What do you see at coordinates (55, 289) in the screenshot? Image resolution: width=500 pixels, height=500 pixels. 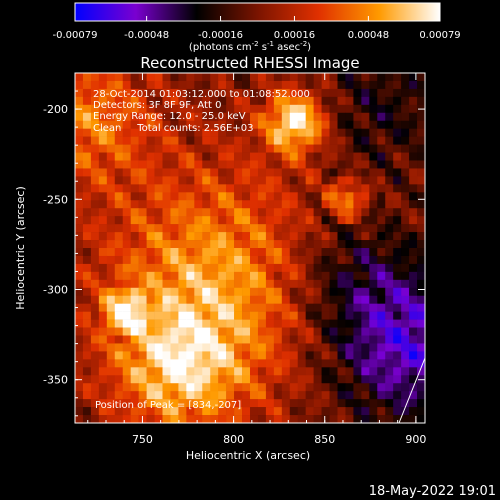 I see `y-tick-label: -300` at bounding box center [55, 289].